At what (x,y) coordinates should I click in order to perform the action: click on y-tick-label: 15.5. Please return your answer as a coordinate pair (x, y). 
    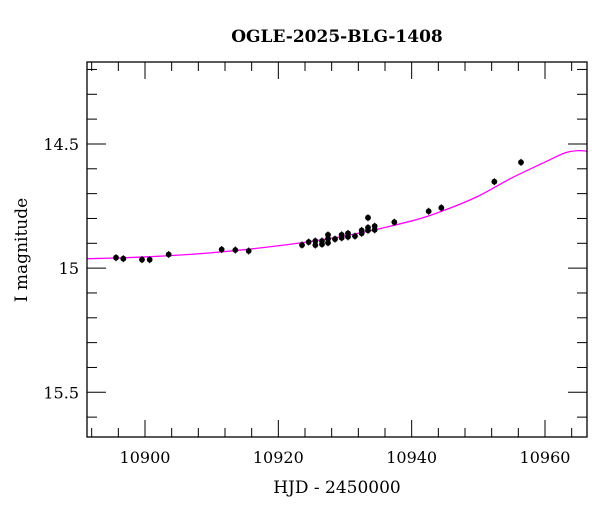
    Looking at the image, I should click on (61, 392).